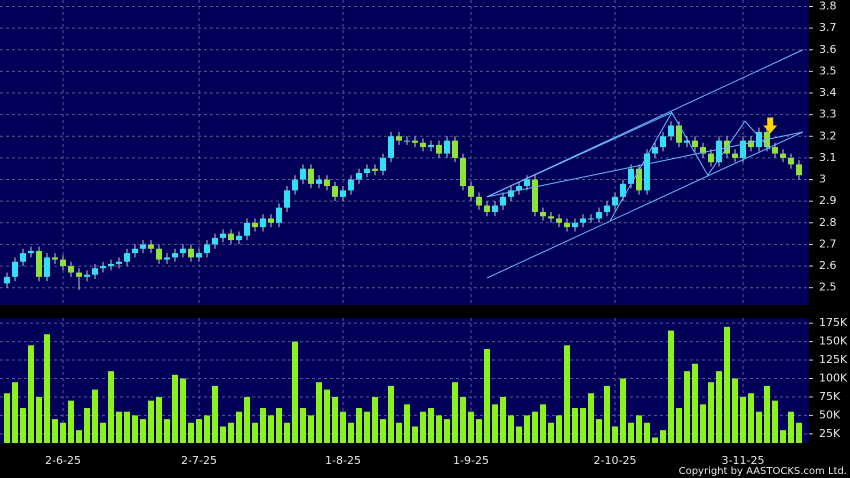 This screenshot has height=478, width=850. I want to click on y-tick-label: 3.8, so click(828, 6).